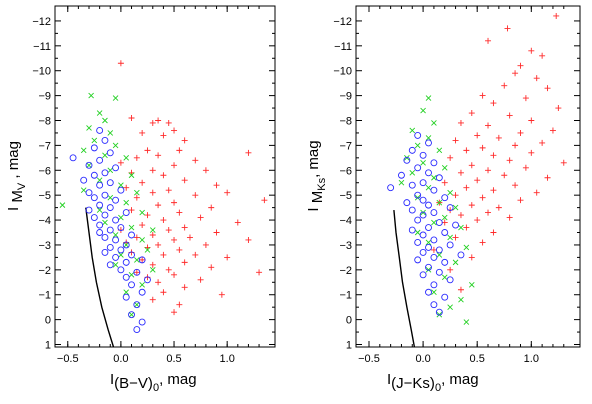 The image size is (592, 404). I want to click on y-tick-label: −4, so click(345, 221).